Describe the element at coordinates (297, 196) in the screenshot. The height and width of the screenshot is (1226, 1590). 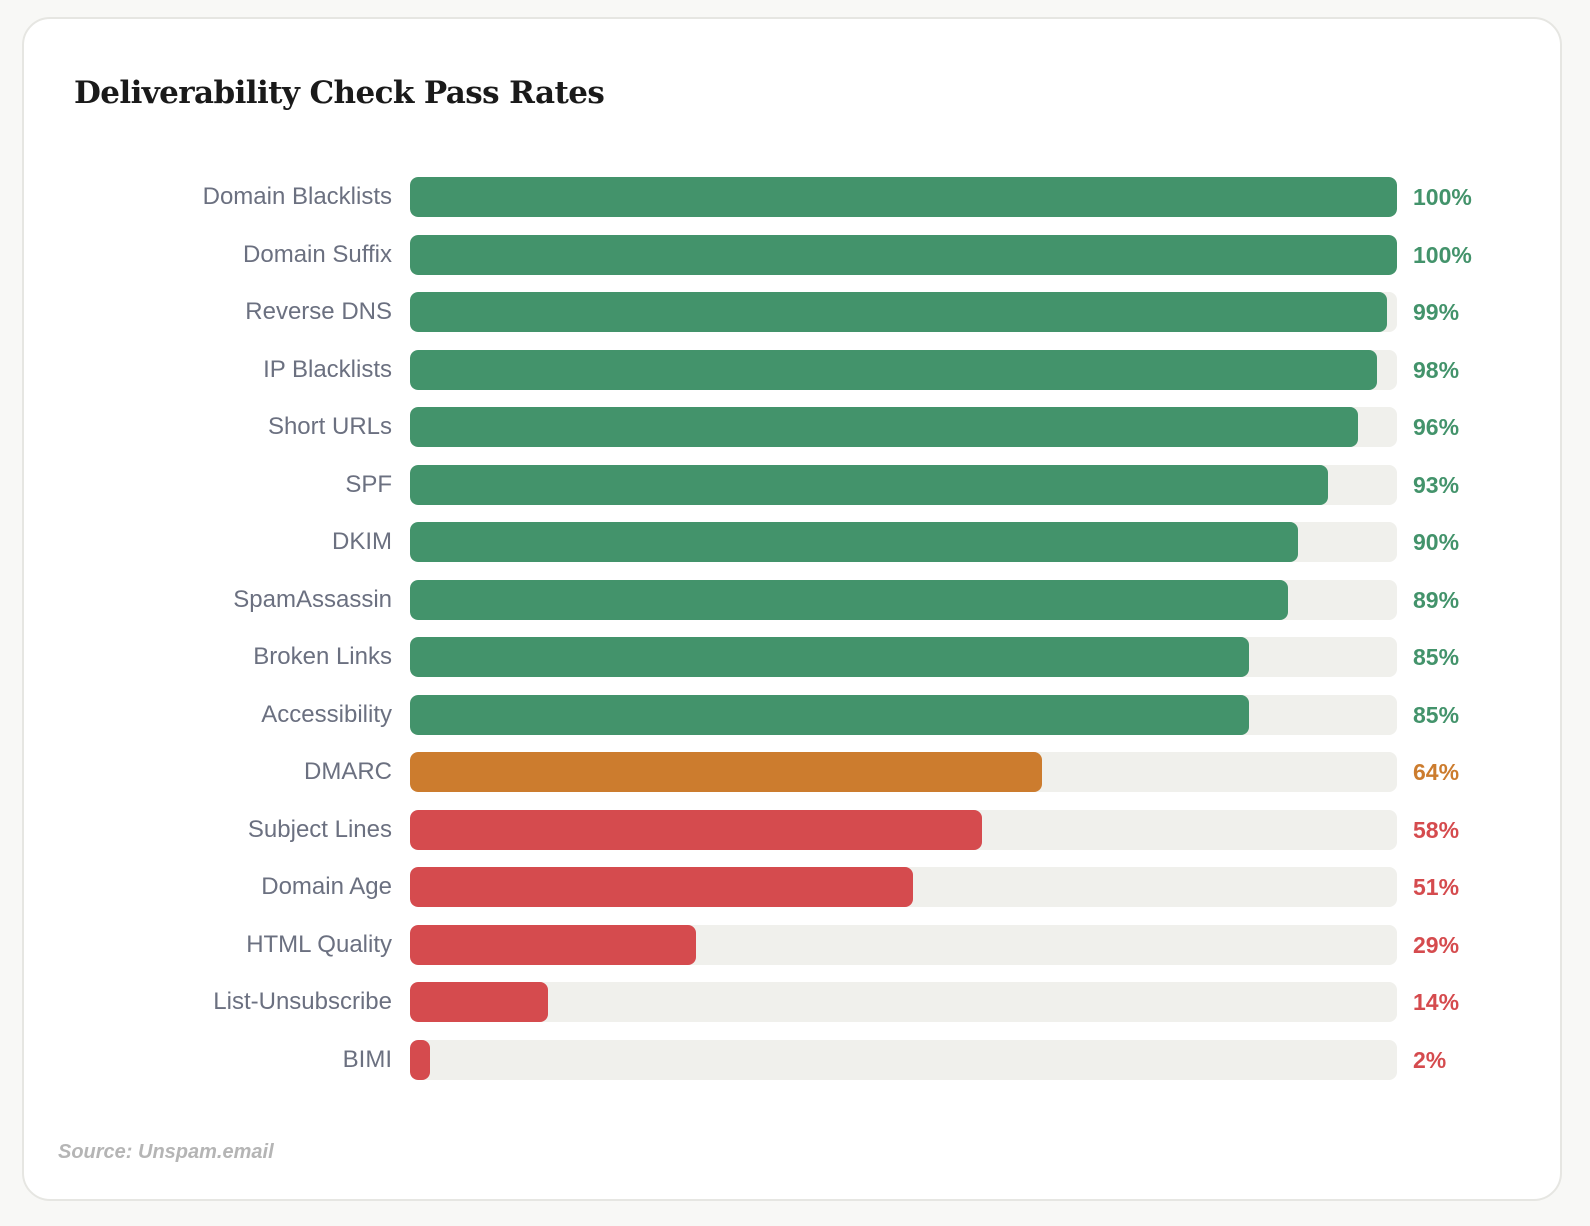
I see `category-label: Domain Blacklists` at that location.